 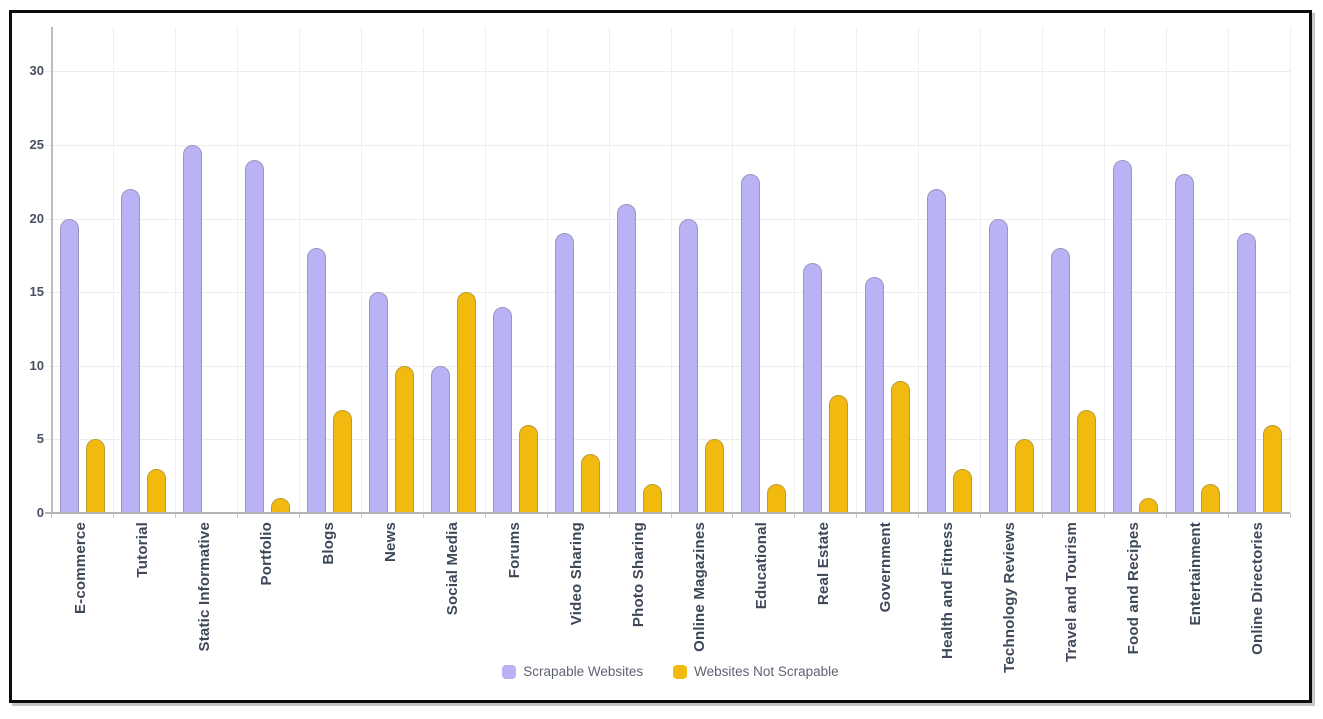 I want to click on legend-item-not-scrapable: Websites Not Scrapable, so click(x=756, y=671).